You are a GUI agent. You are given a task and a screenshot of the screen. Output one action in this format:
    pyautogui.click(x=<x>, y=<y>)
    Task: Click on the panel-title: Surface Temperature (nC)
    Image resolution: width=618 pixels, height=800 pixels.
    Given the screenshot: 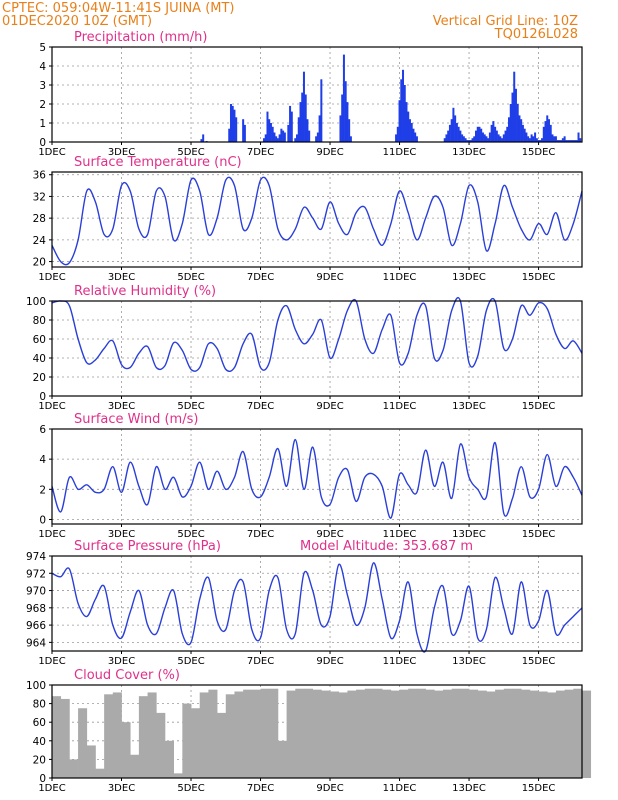 What is the action you would take?
    pyautogui.click(x=158, y=162)
    